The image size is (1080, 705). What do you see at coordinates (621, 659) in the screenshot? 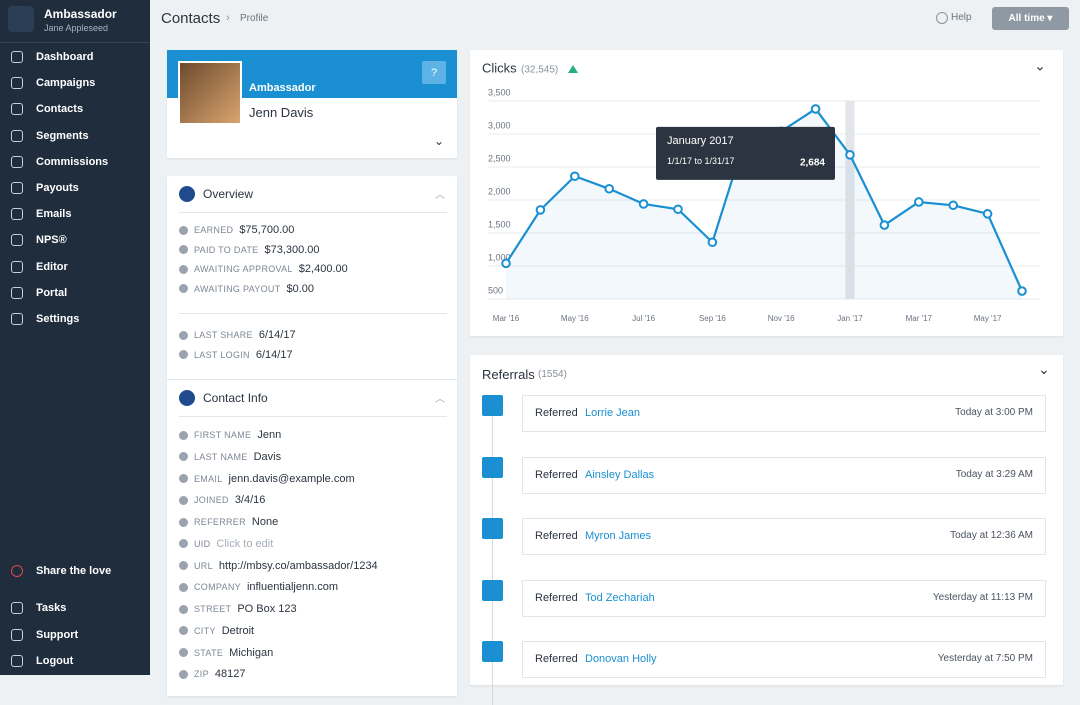
I see `referral-name: Donovan Holly` at bounding box center [621, 659].